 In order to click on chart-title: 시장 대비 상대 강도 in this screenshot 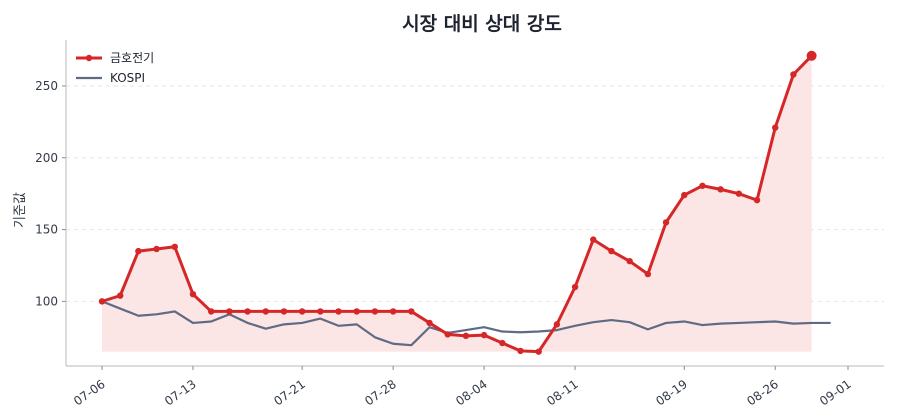, I will do `click(482, 24)`.